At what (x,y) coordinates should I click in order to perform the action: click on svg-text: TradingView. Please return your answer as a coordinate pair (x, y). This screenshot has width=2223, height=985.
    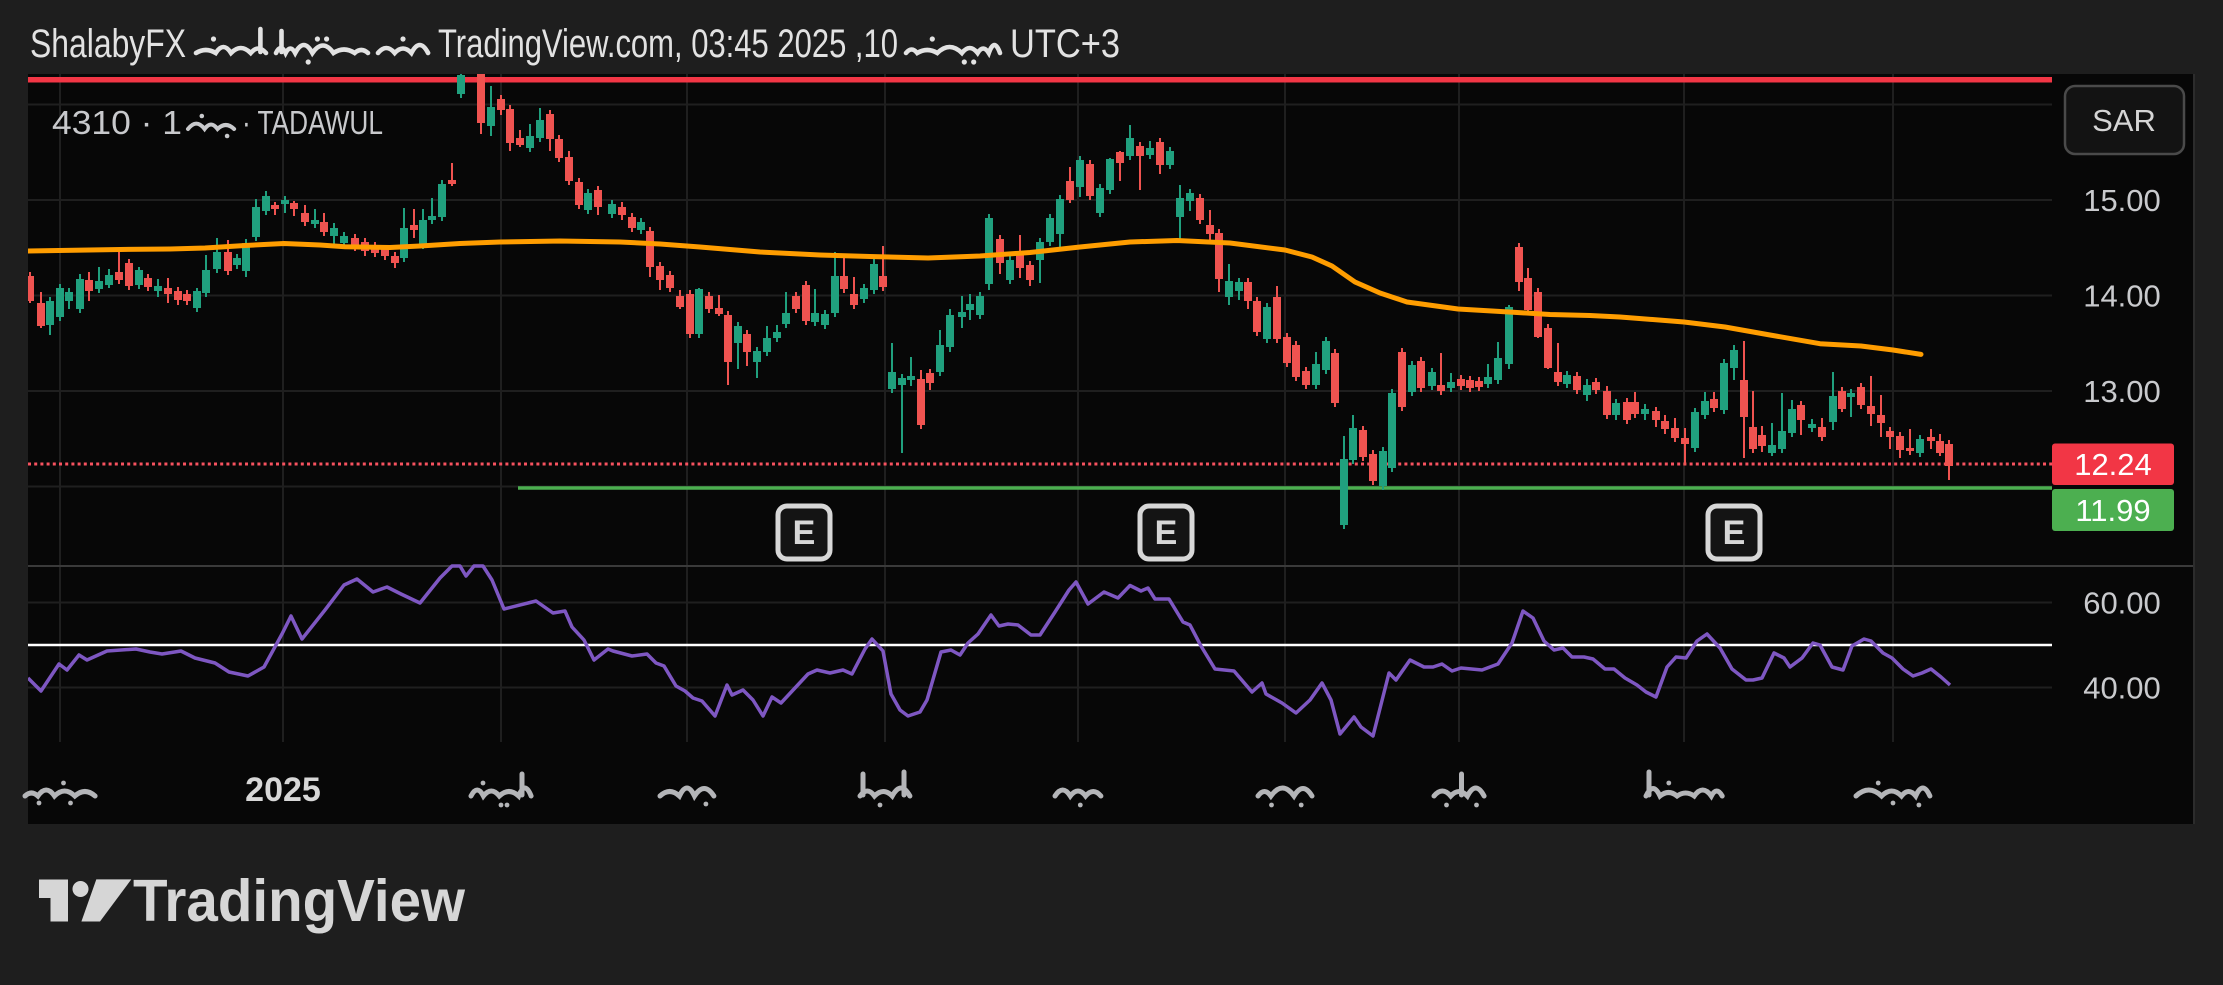
    Looking at the image, I should click on (299, 901).